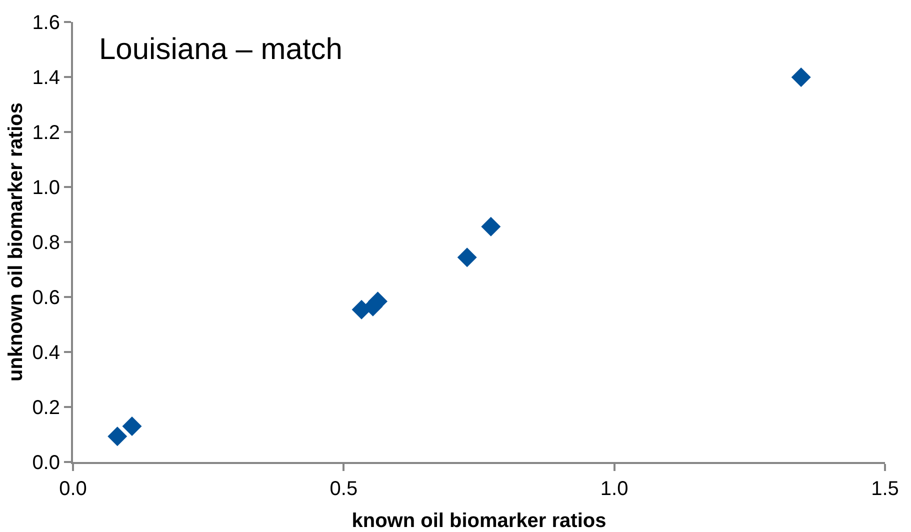  Describe the element at coordinates (16, 242) in the screenshot. I see `y-axis-title: unknown oil biomarker ratios` at that location.